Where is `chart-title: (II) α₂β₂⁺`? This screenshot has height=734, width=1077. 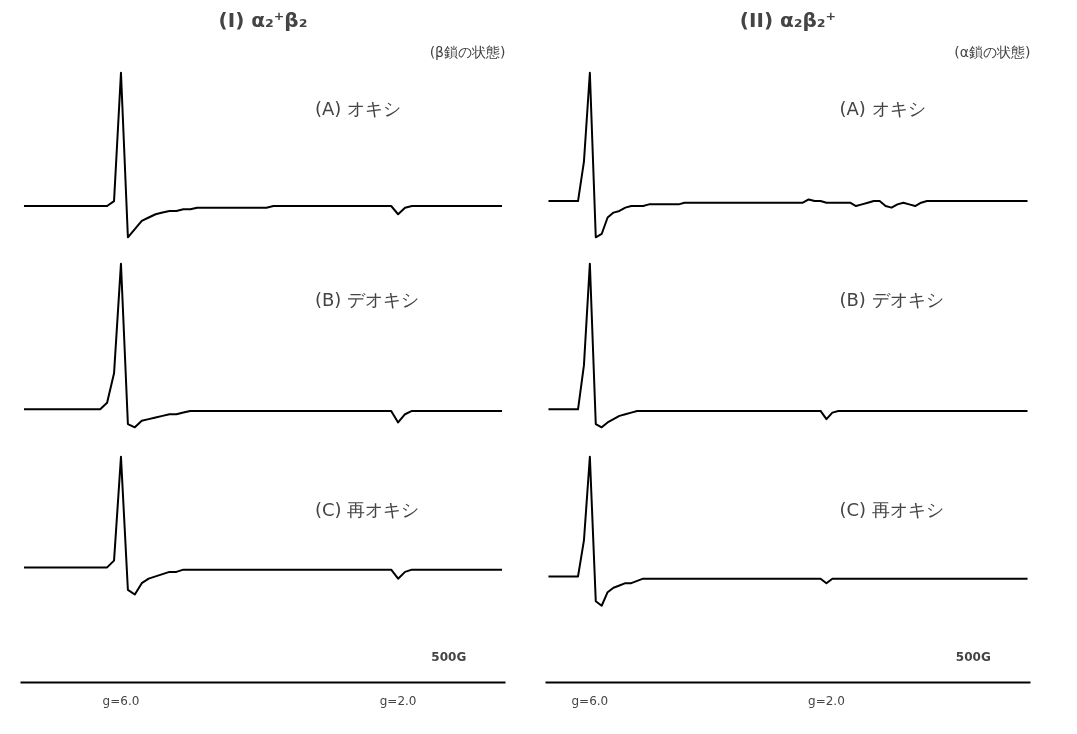
chart-title: (II) α₂β₂⁺ is located at coordinates (788, 19).